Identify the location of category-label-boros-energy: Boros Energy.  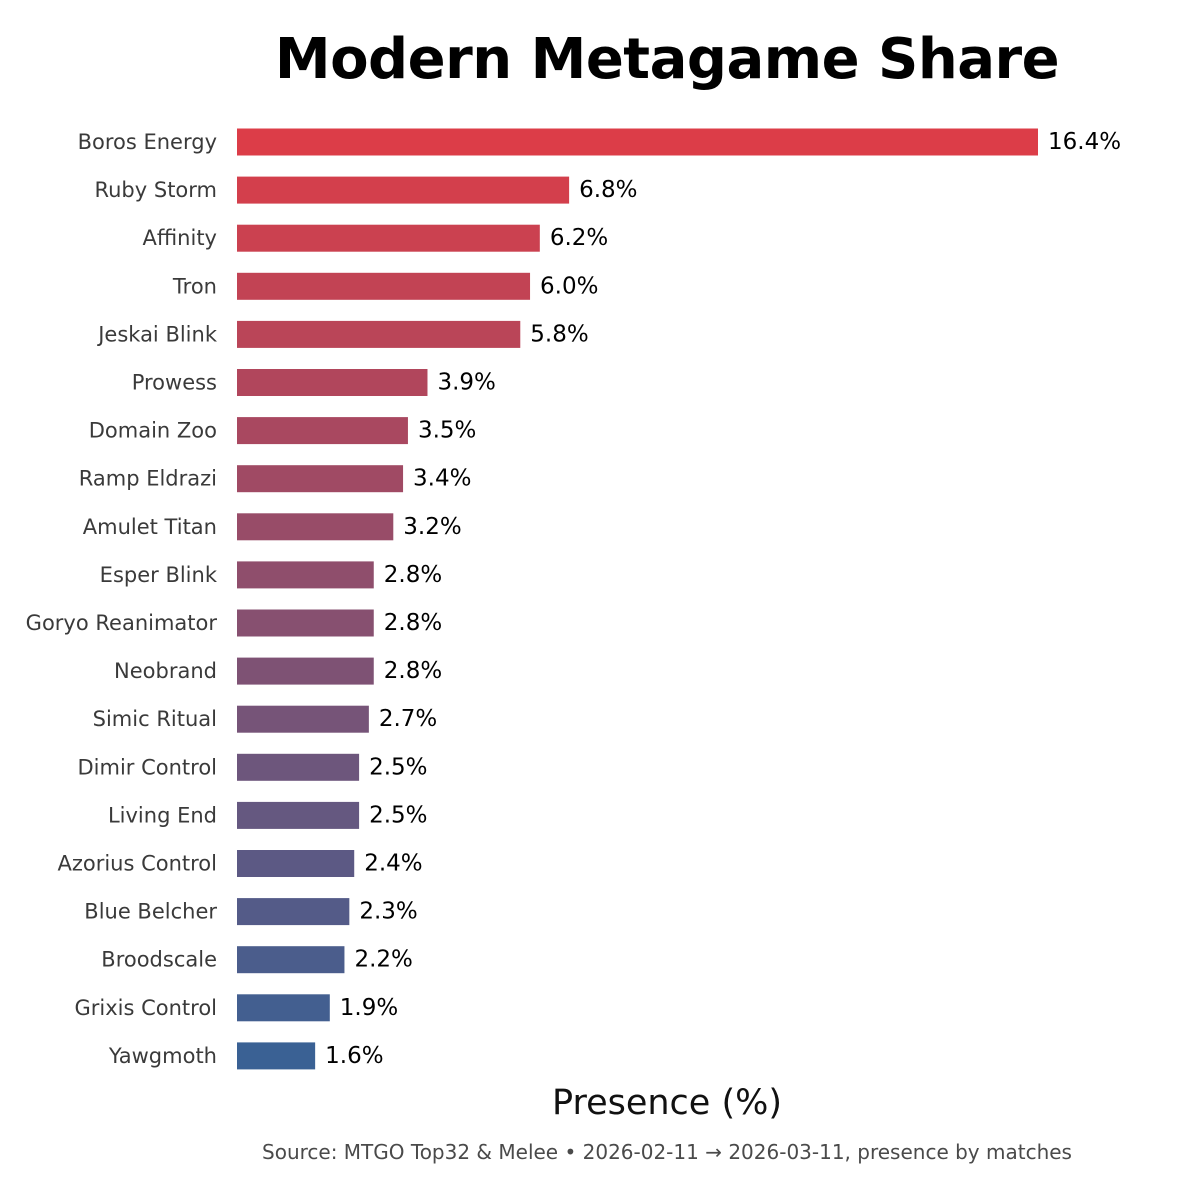
(147, 142).